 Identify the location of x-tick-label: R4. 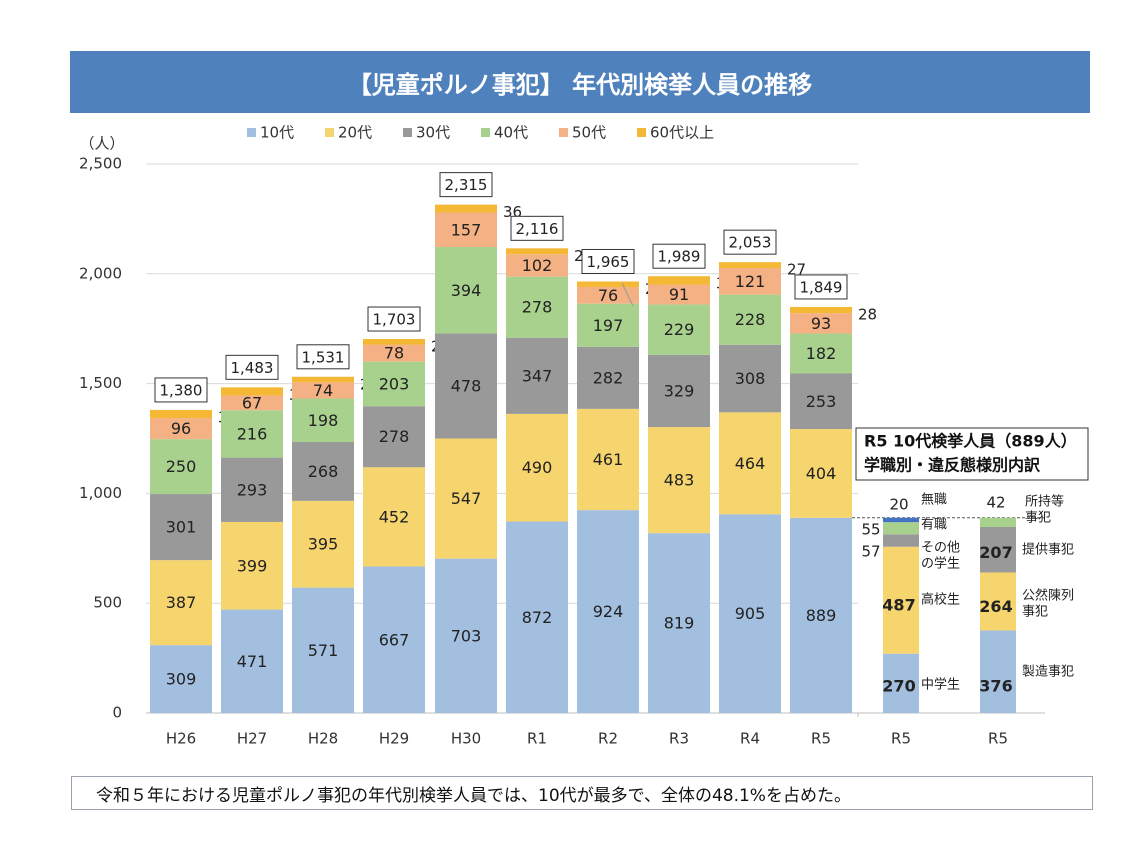
(750, 739).